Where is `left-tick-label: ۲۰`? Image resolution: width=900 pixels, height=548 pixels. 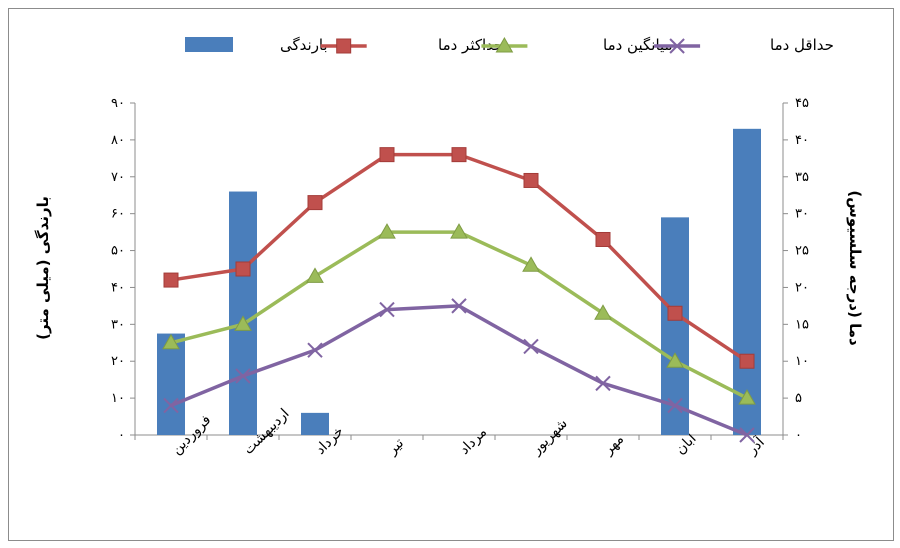 left-tick-label: ۲۰ is located at coordinates (118, 361).